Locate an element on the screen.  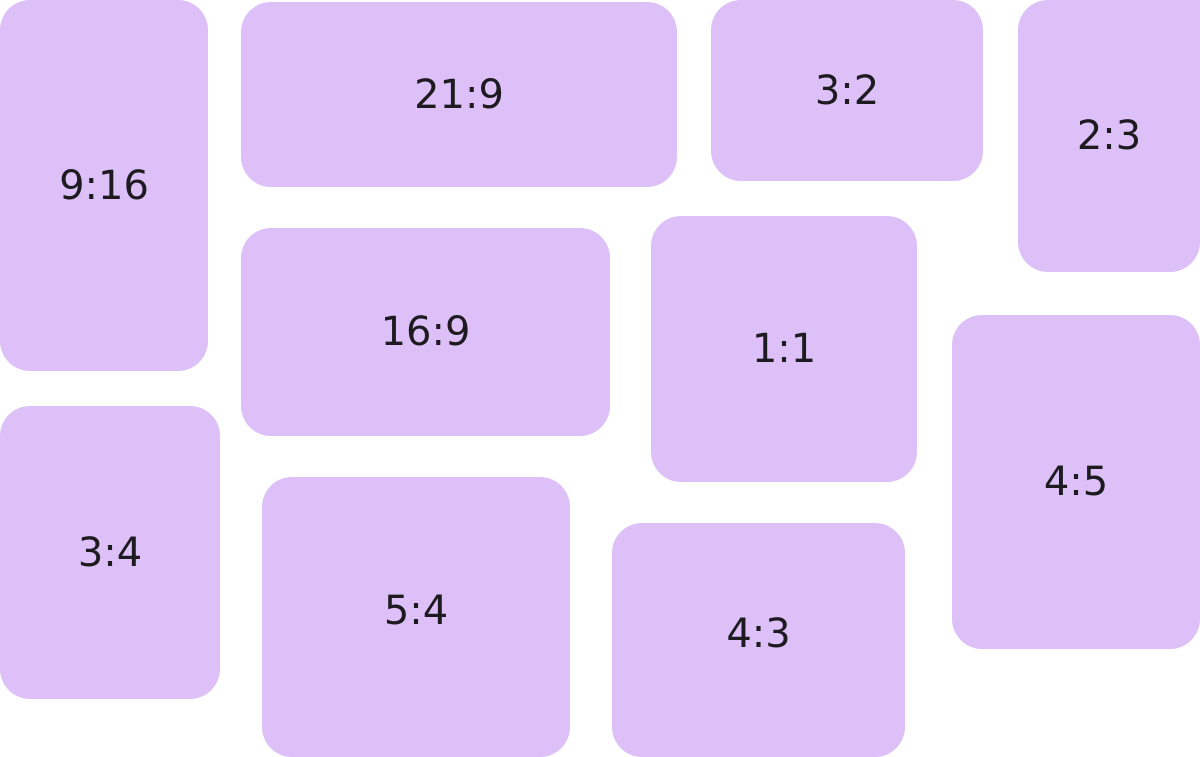
tile-16-9: 16:9 is located at coordinates (425, 332).